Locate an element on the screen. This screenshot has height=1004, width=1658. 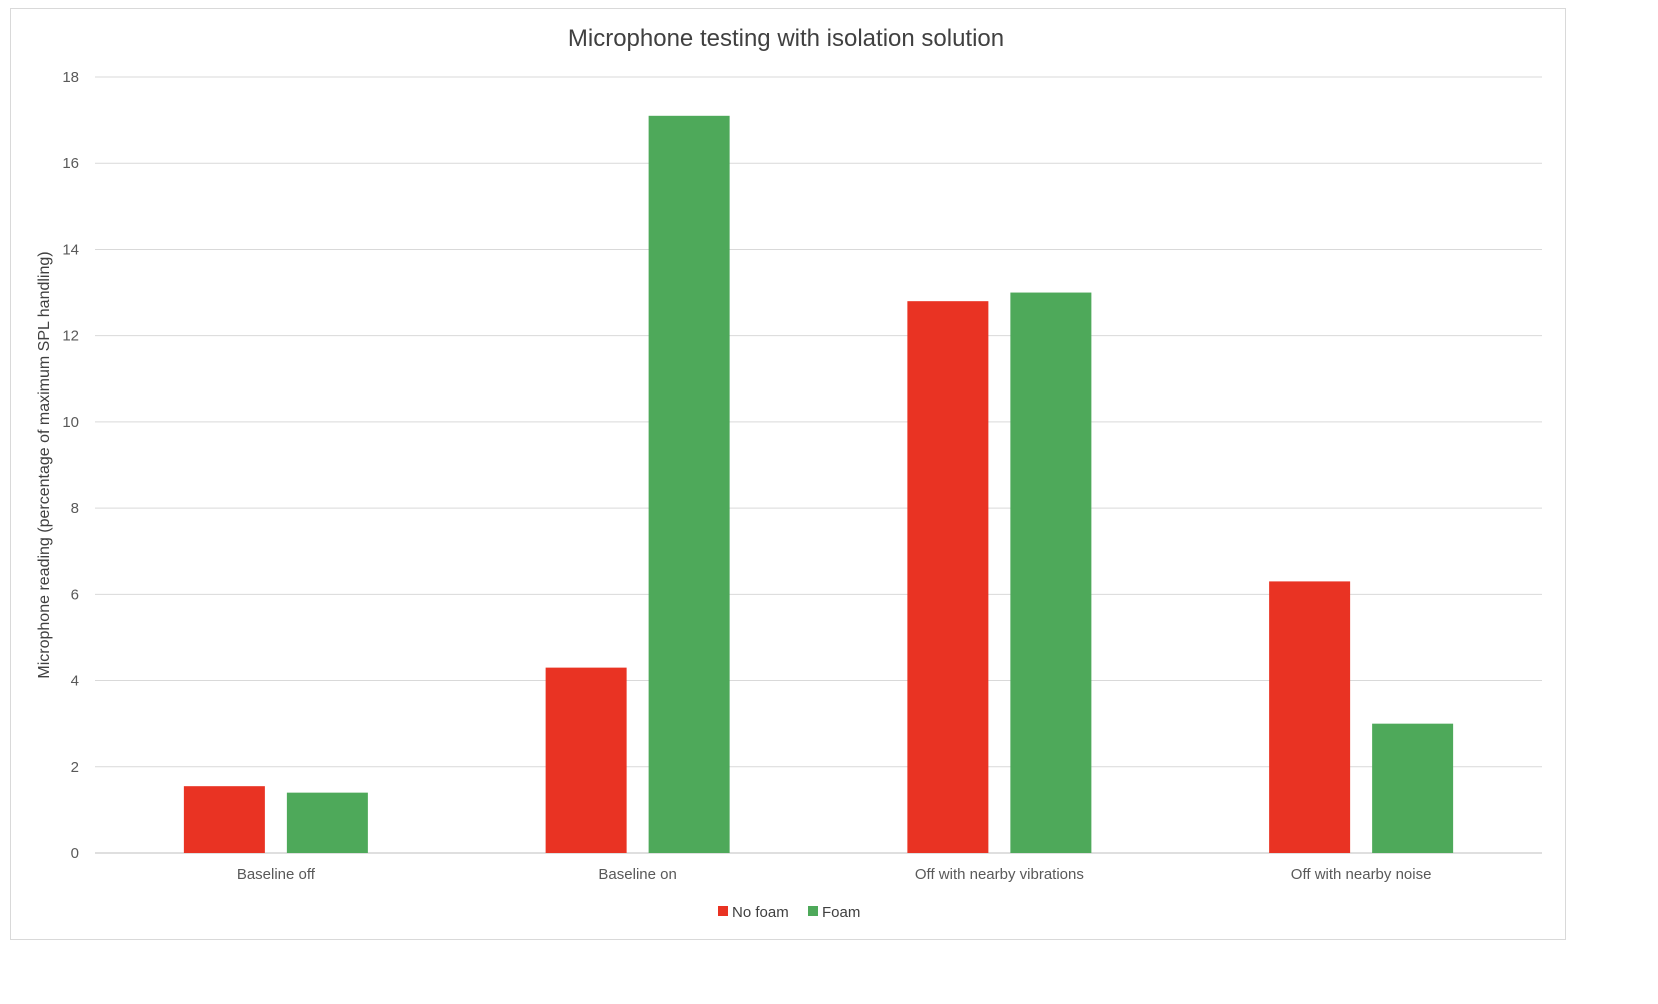
y-tick-label: 2 is located at coordinates (75, 767).